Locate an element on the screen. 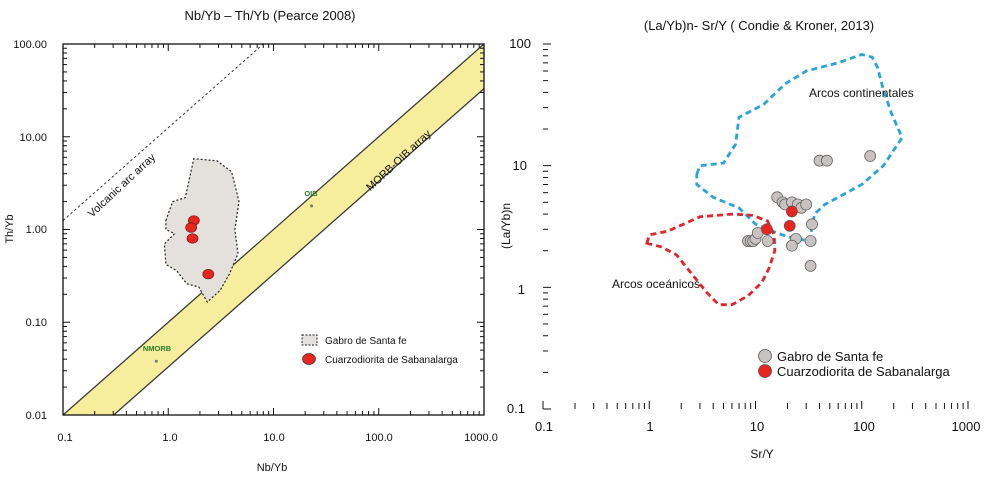 This screenshot has height=479, width=991. left-ytick-label: 0.01 is located at coordinates (36, 416).